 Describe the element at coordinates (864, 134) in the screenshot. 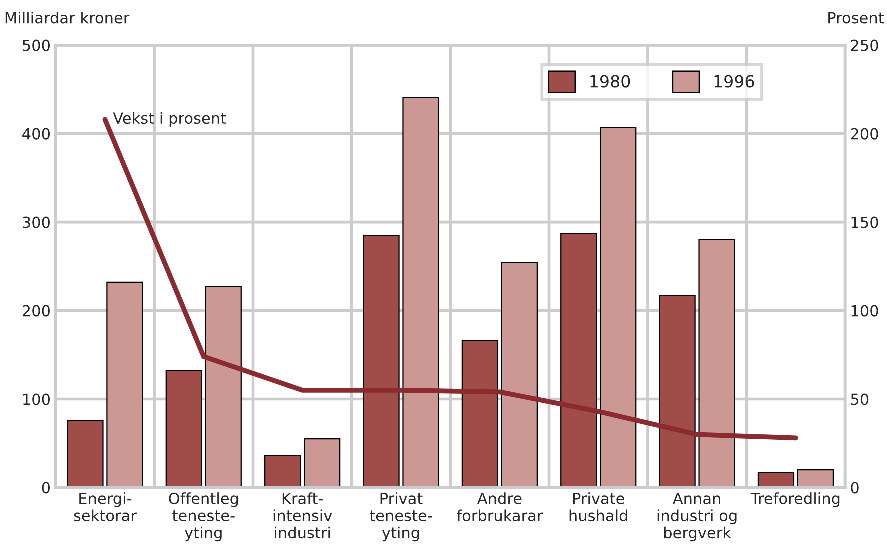

I see `y2-tick-label: 200` at that location.